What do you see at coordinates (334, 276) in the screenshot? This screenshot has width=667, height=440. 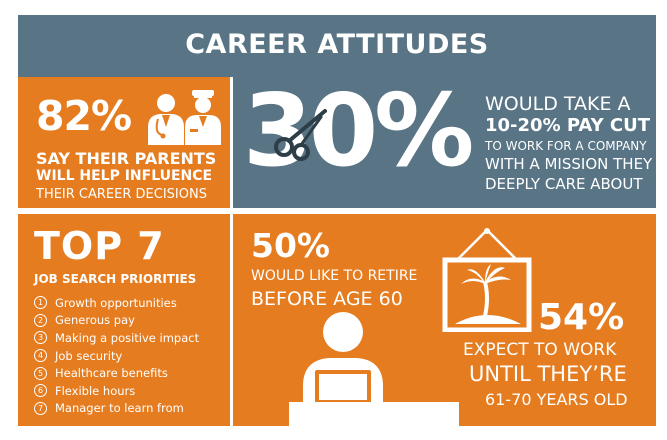 I see `retire-line-1: WOULD LIKE TO RETIRE` at bounding box center [334, 276].